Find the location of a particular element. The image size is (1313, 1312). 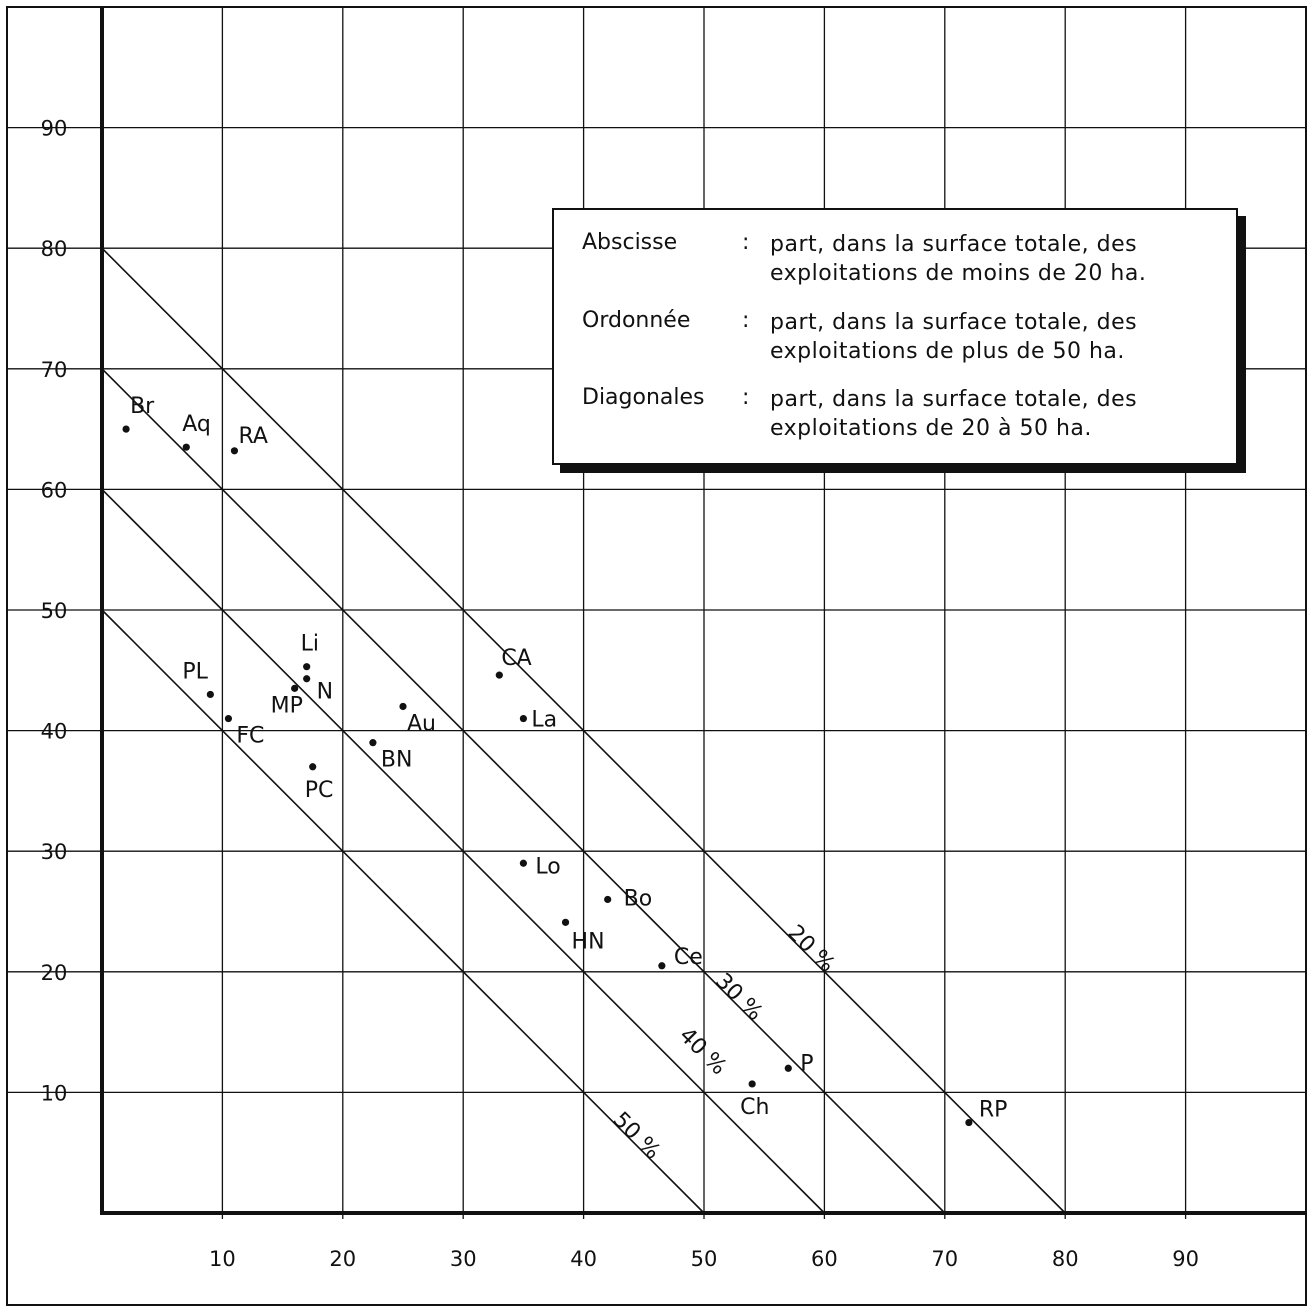

point-label: La is located at coordinates (544, 720).